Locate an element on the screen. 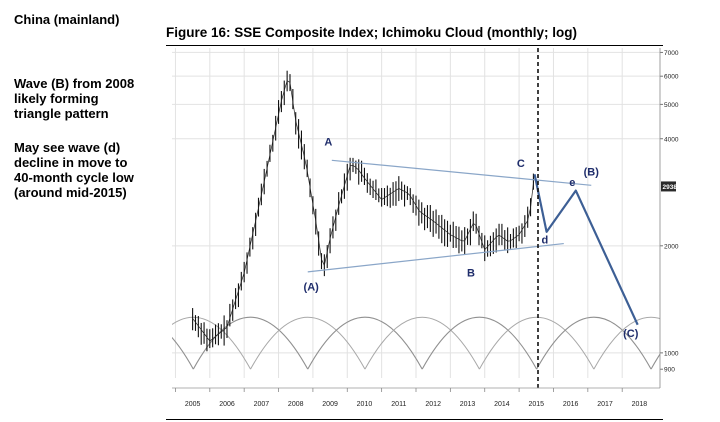 The image size is (720, 422). left-mask is located at coordinates (169, 232).